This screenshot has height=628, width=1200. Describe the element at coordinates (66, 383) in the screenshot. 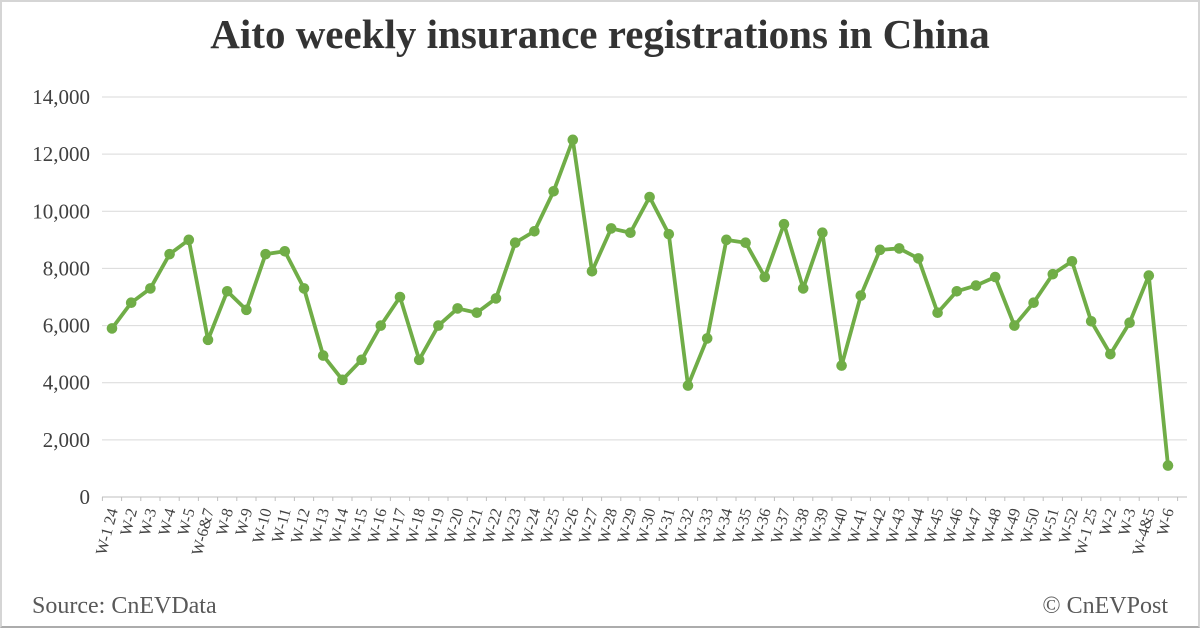

I see `y-axis-label: 4,000` at that location.